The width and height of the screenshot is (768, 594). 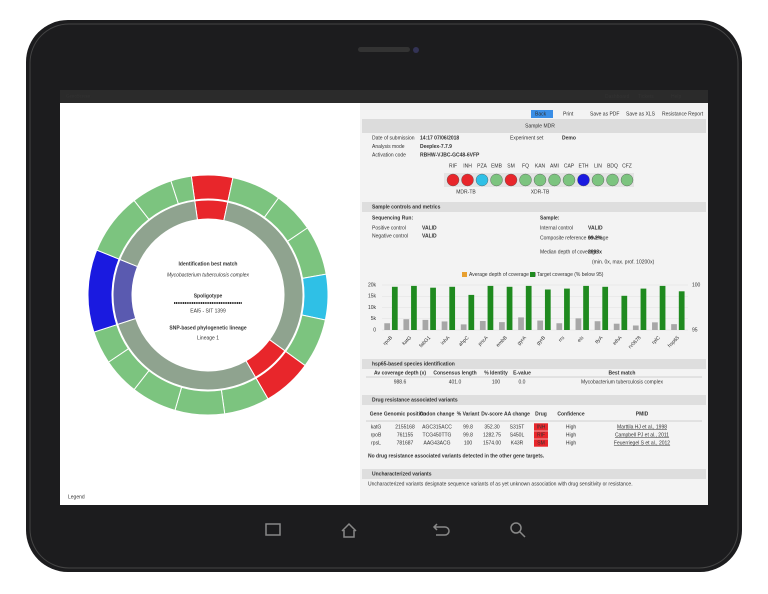 I want to click on nav-item: Dashboard, so click(x=617, y=97).